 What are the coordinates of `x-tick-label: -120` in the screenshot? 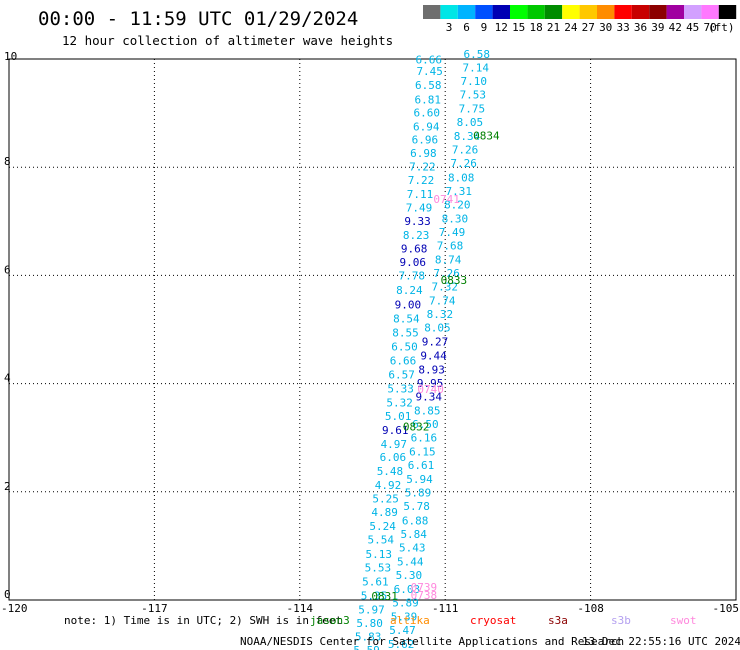 It's located at (14, 608).